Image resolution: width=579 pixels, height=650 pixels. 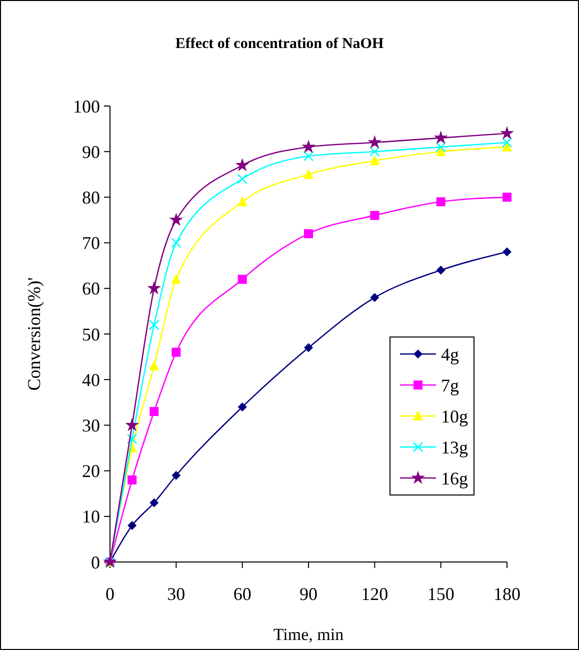 I want to click on legend-label: 7g, so click(x=450, y=385).